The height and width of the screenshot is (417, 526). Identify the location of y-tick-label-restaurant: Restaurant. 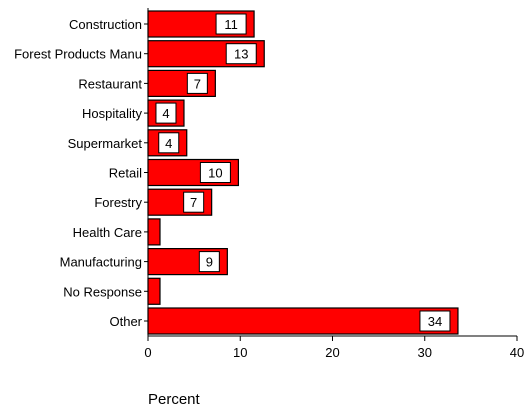
(110, 83).